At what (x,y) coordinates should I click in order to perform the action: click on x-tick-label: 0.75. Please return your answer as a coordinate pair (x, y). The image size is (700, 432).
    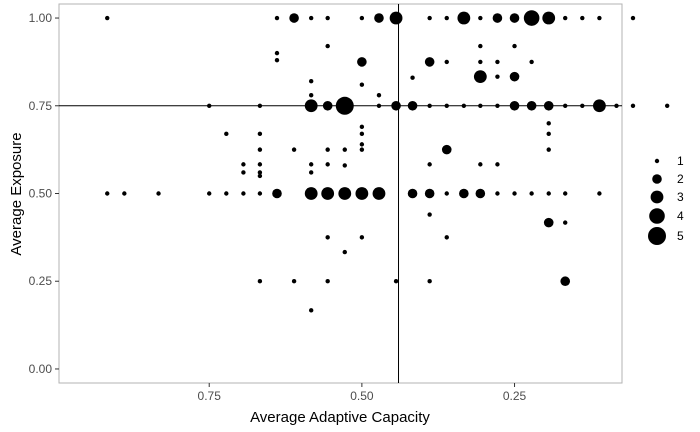
    Looking at the image, I should click on (210, 396).